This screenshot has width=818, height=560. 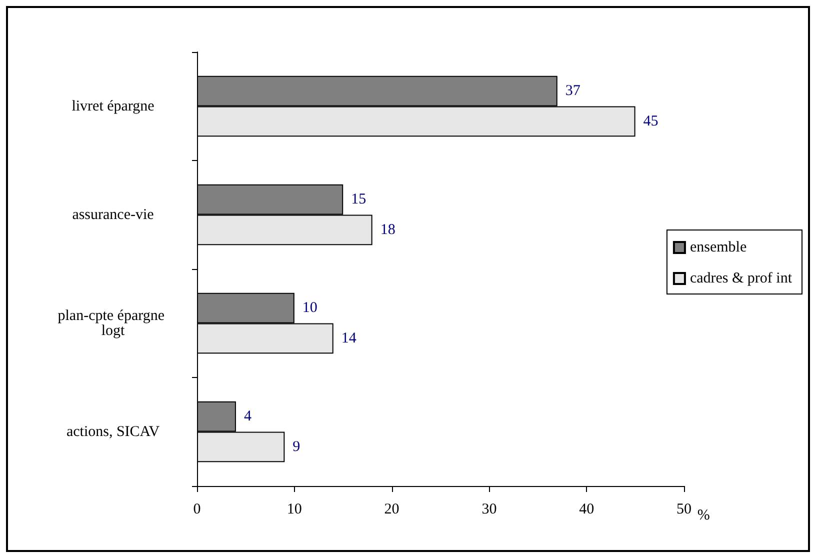 I want to click on x-tick-label: 10, so click(x=294, y=510).